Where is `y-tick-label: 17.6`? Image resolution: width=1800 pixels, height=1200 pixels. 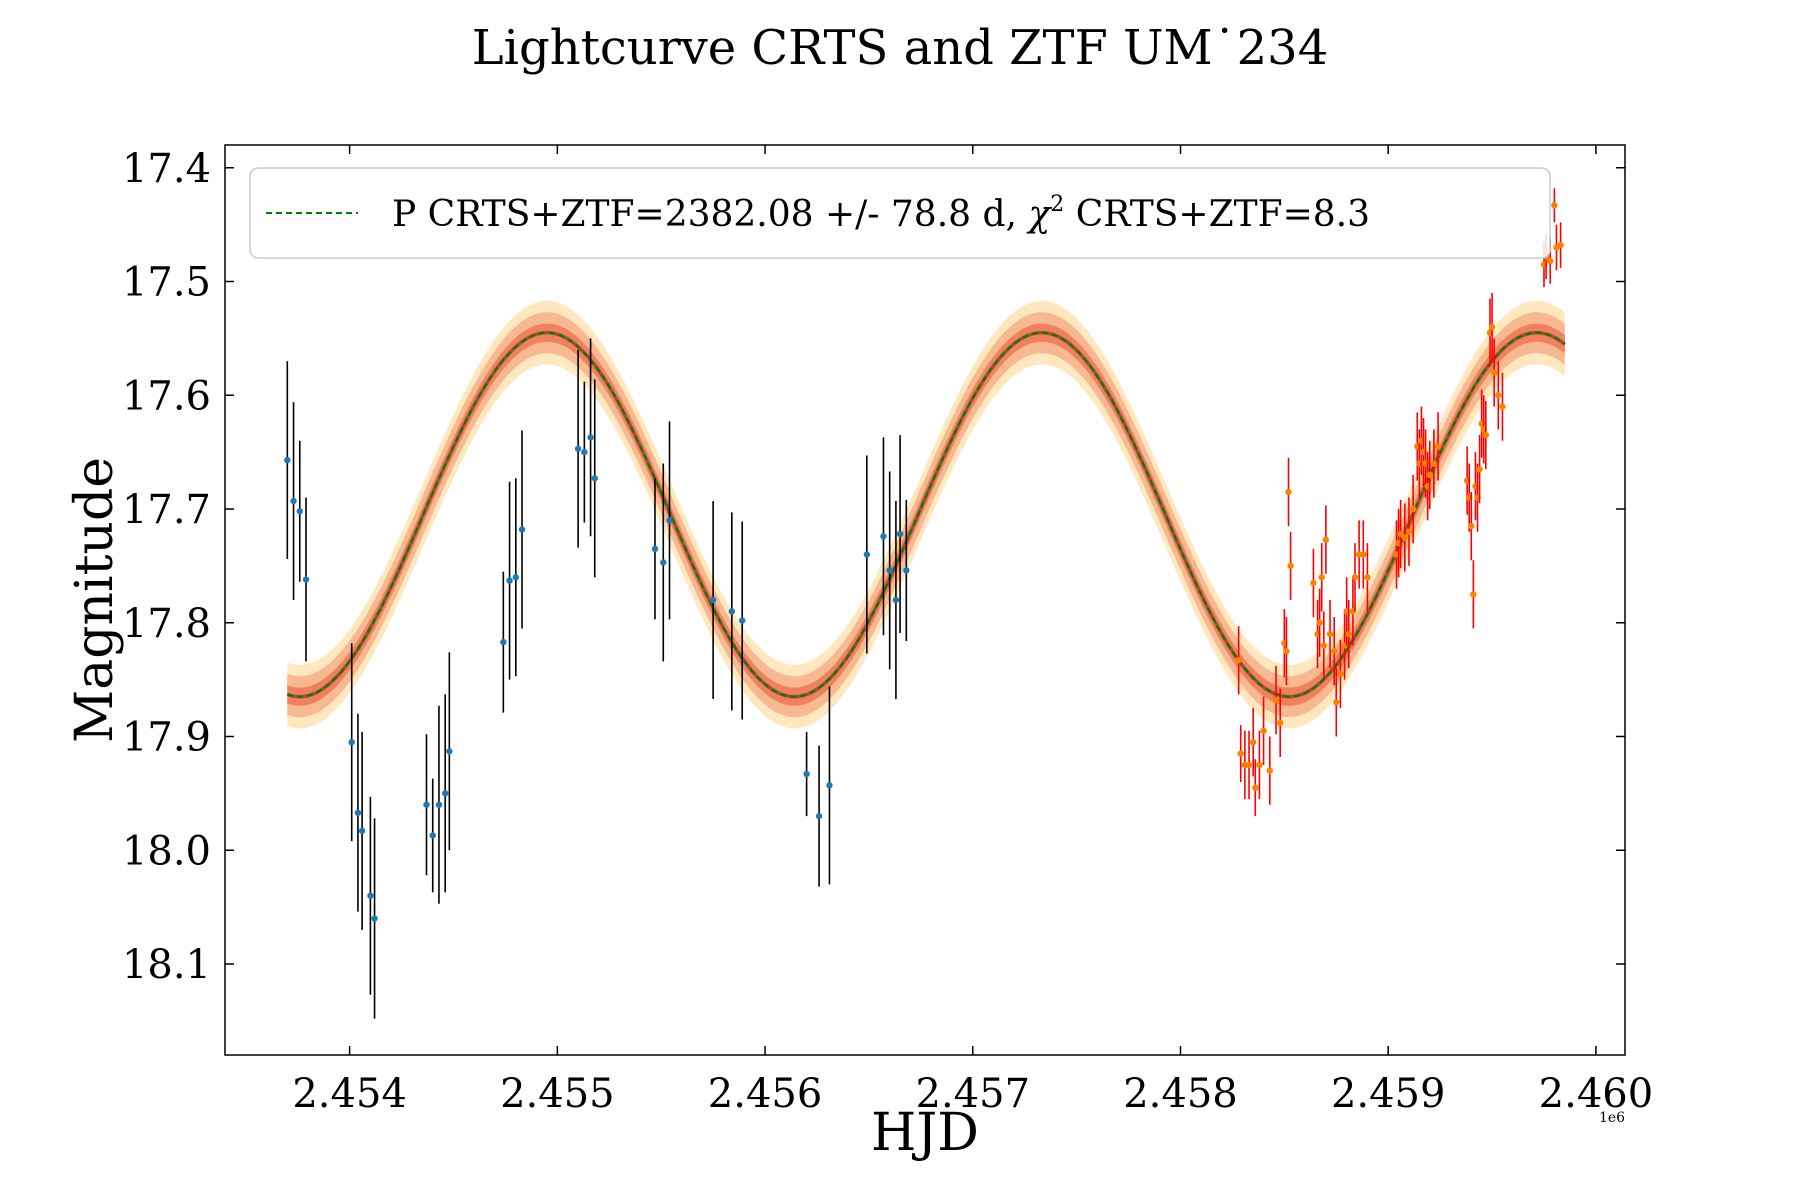 y-tick-label: 17.6 is located at coordinates (166, 396).